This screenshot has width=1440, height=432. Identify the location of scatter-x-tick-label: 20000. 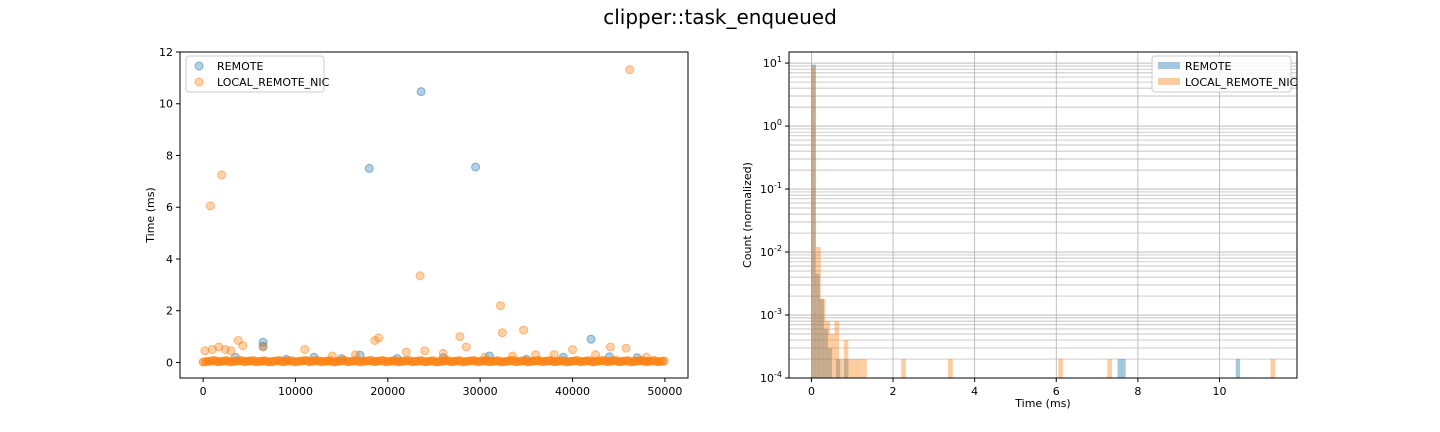
(387, 391).